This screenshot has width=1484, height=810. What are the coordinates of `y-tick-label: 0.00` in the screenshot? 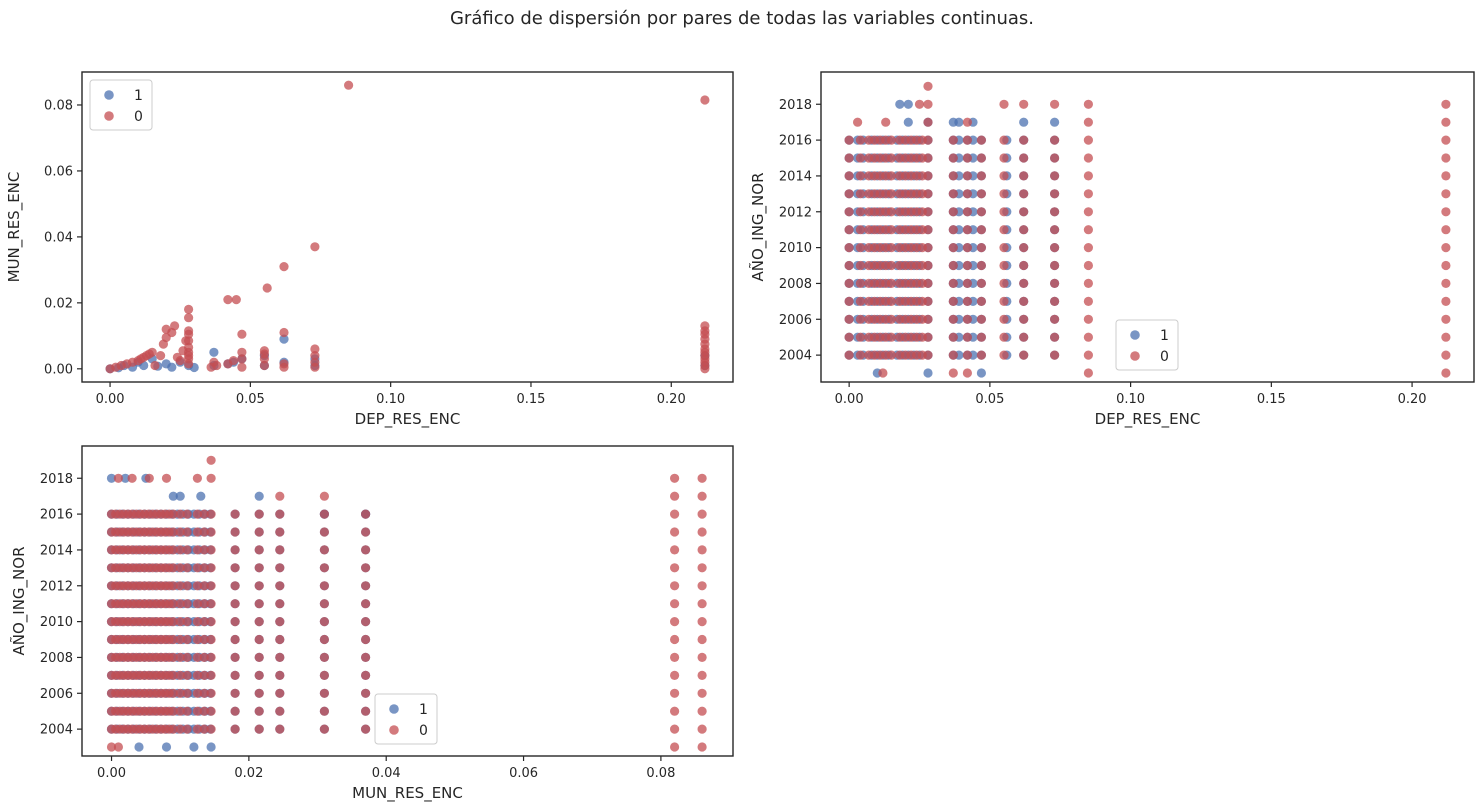 It's located at (58, 369).